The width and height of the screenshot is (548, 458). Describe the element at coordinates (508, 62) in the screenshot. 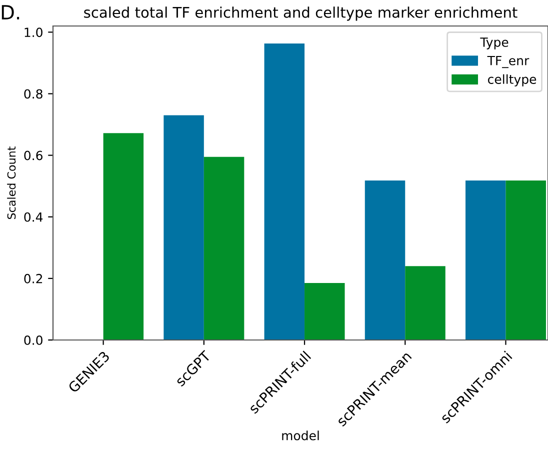

I see `legend-label: TF_enr` at that location.